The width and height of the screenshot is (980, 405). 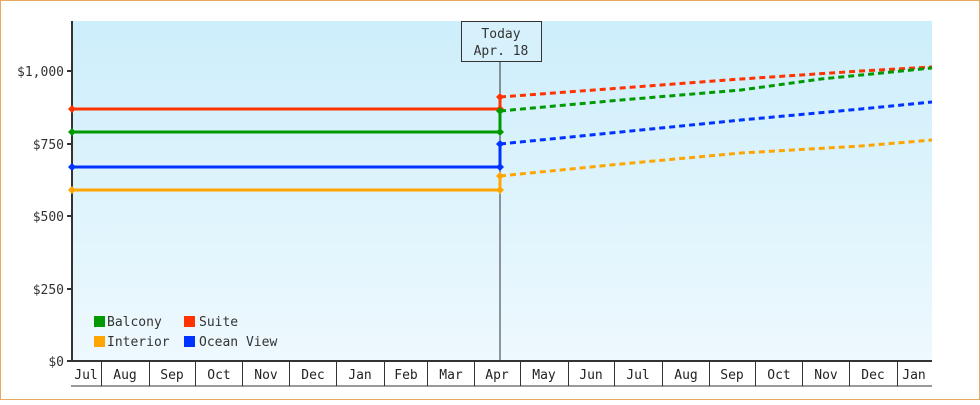 What do you see at coordinates (872, 375) in the screenshot?
I see `x-label-dec-2: Dec` at bounding box center [872, 375].